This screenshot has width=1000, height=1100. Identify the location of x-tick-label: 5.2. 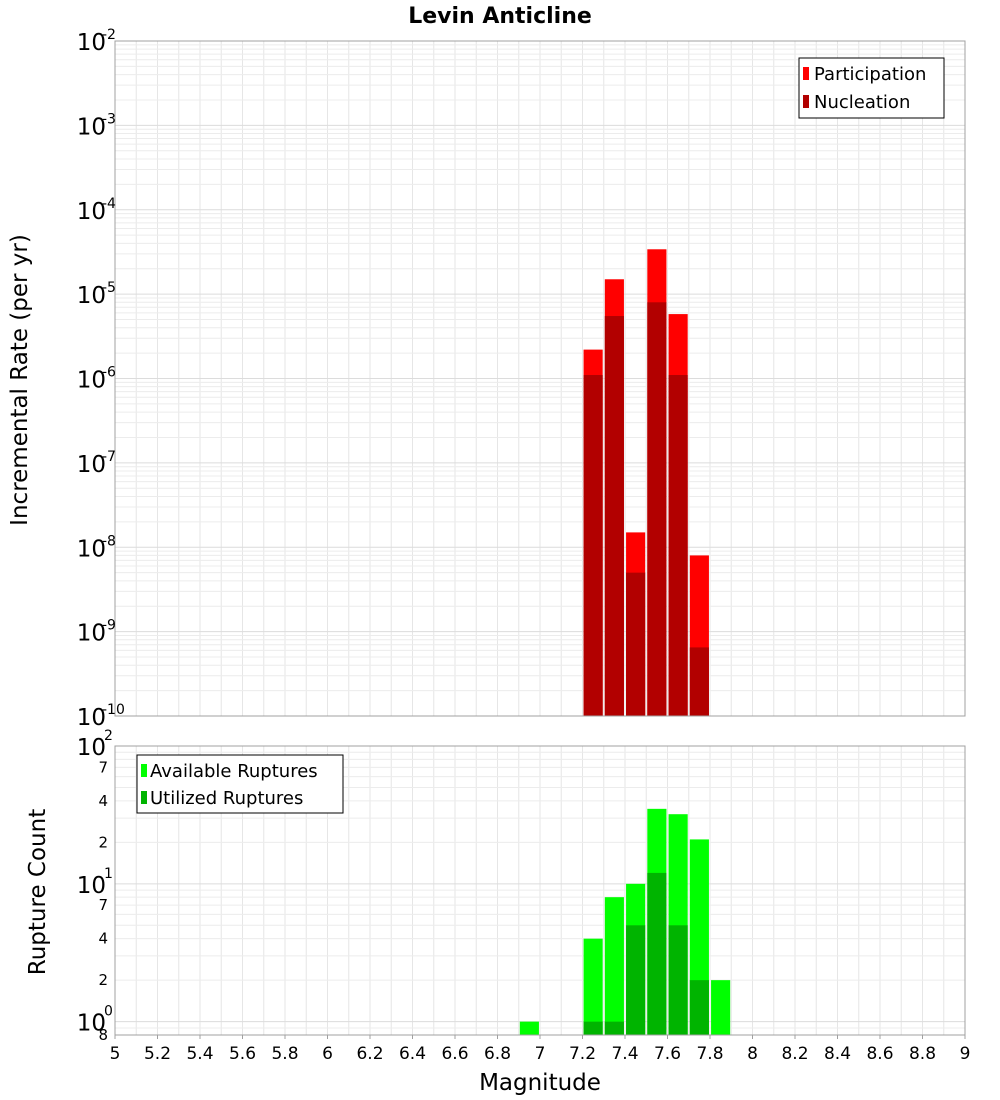
(157, 1054).